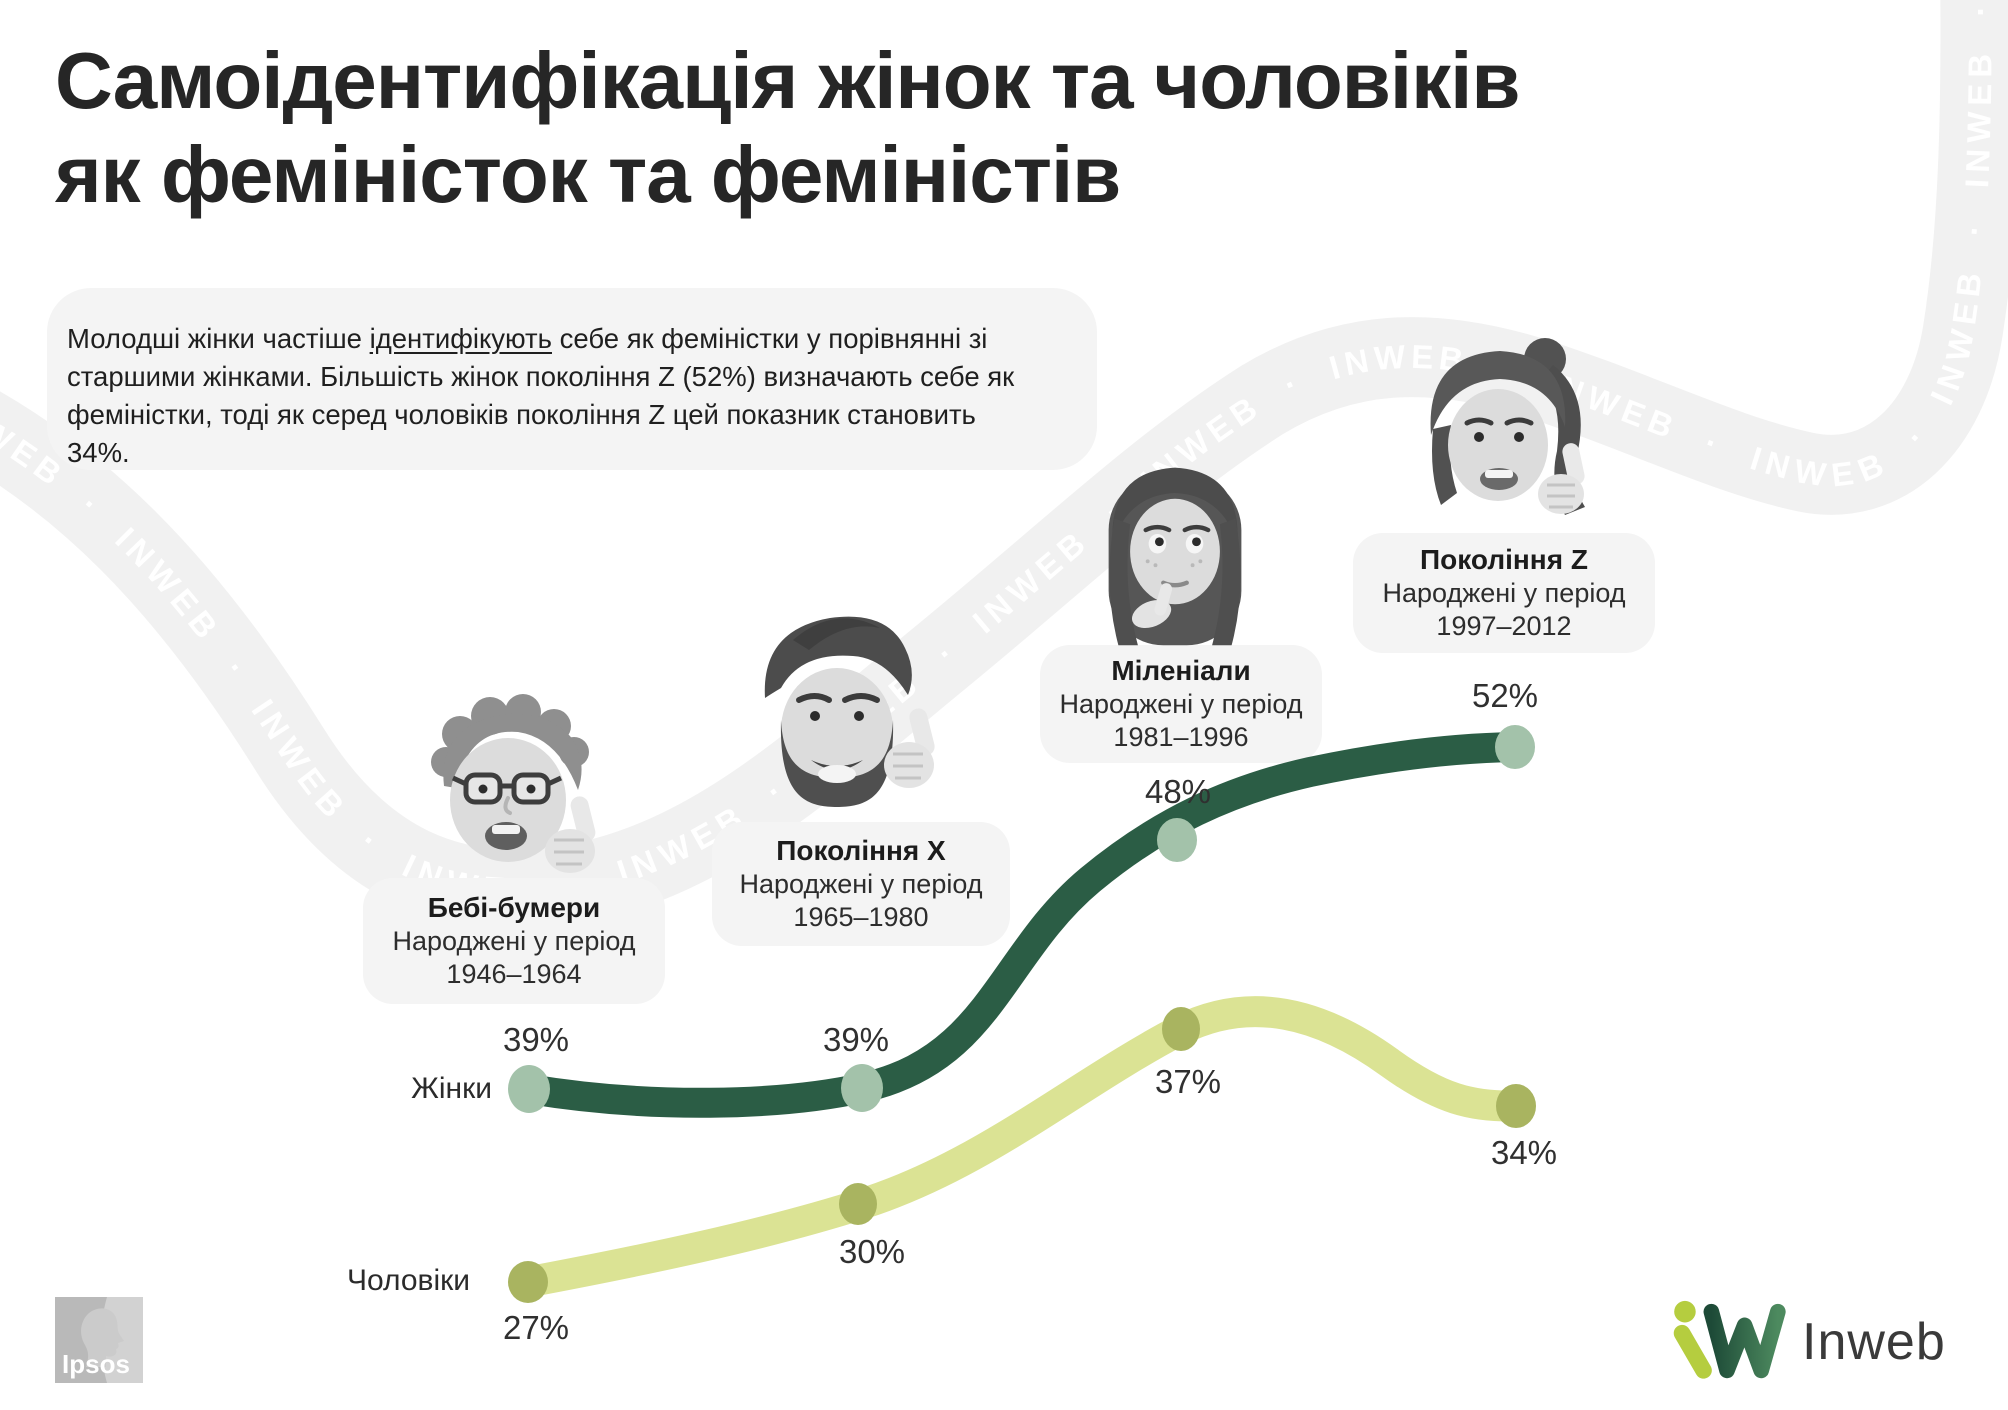 This screenshot has width=2008, height=1410. Describe the element at coordinates (856, 1039) in the screenshot. I see `women-value-genx: 39%` at that location.